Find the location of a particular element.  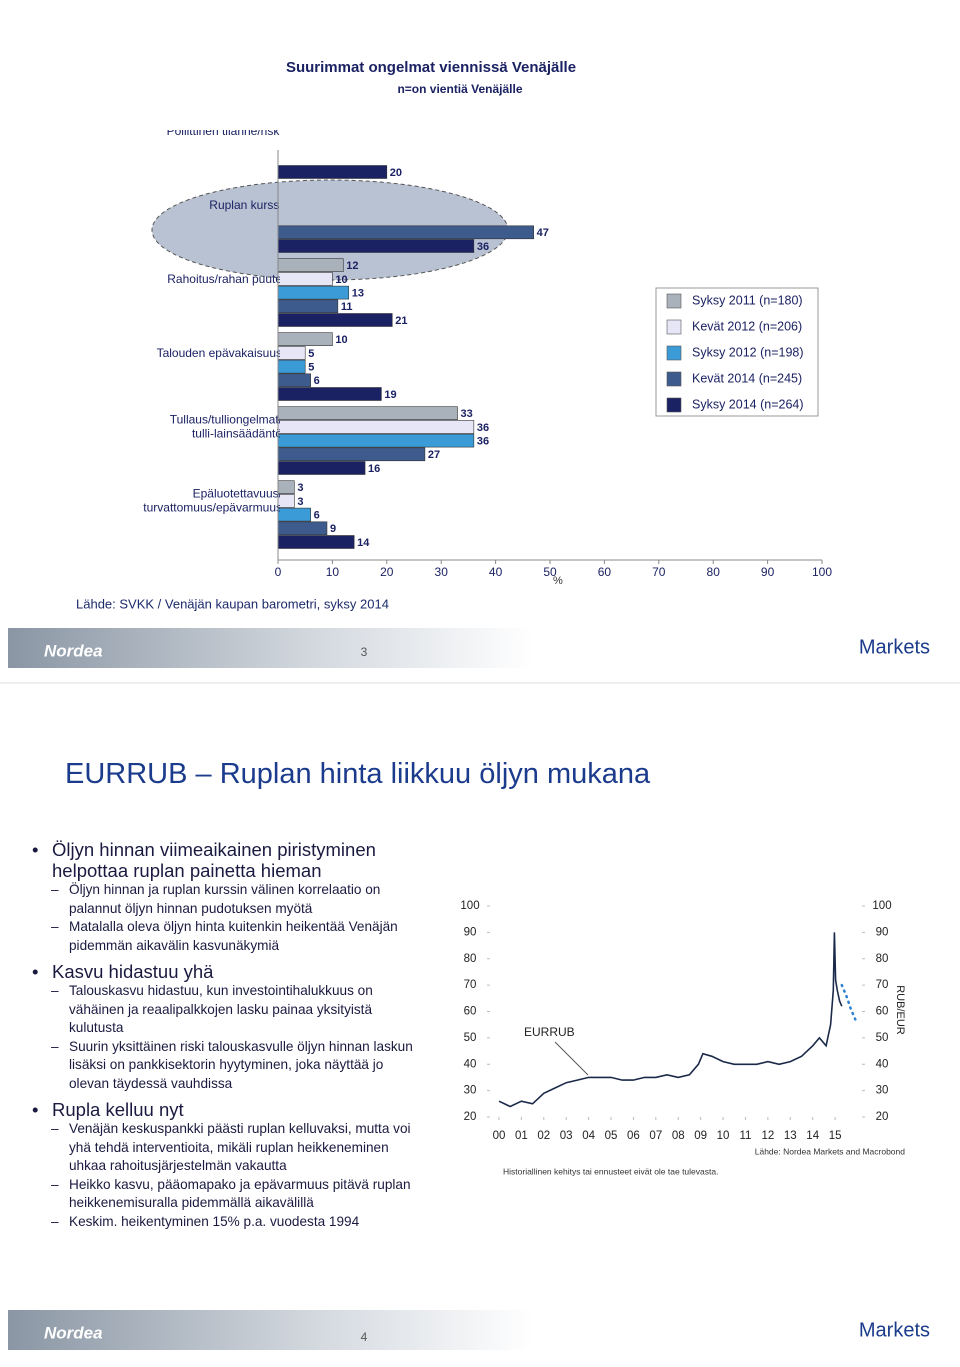

chart-title: Suurimmat ongelmat viennissä Venäjälle is located at coordinates (431, 67).